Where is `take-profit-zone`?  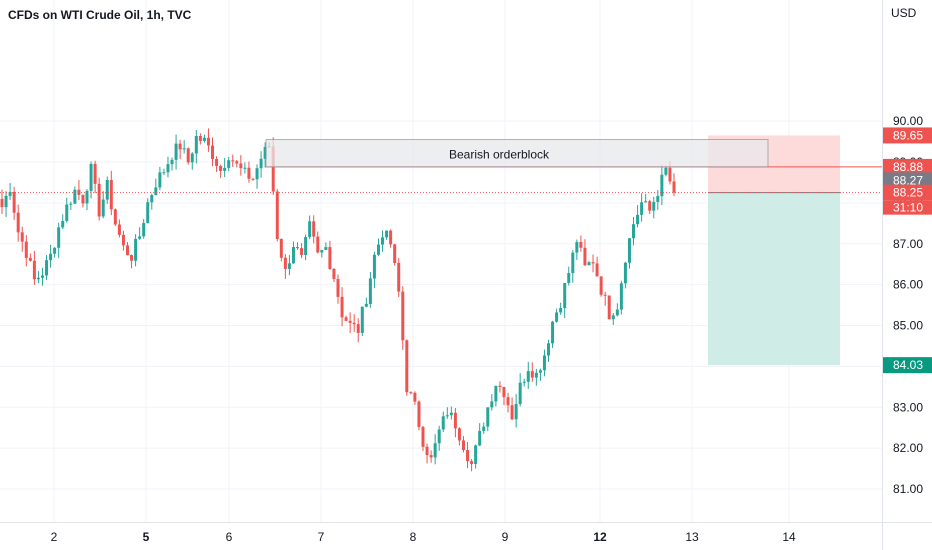 take-profit-zone is located at coordinates (774, 279).